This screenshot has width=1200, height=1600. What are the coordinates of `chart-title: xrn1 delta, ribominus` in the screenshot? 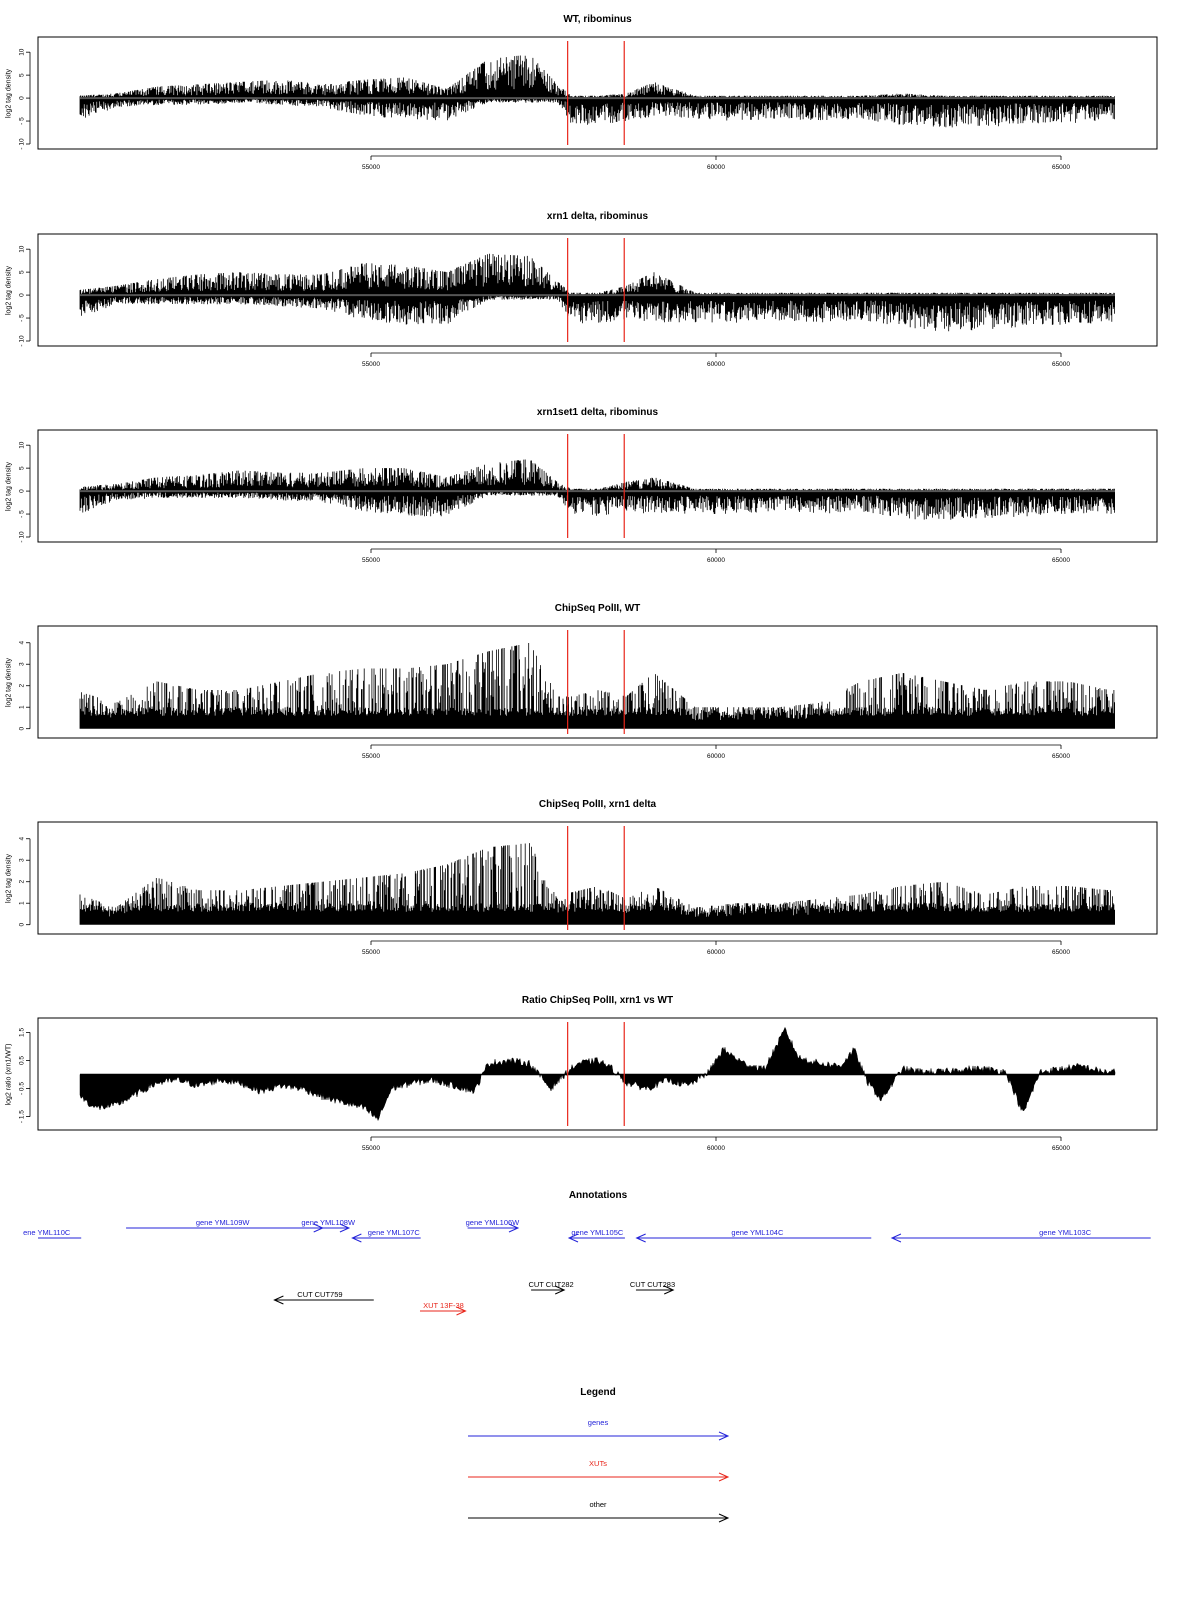 It's located at (598, 216).